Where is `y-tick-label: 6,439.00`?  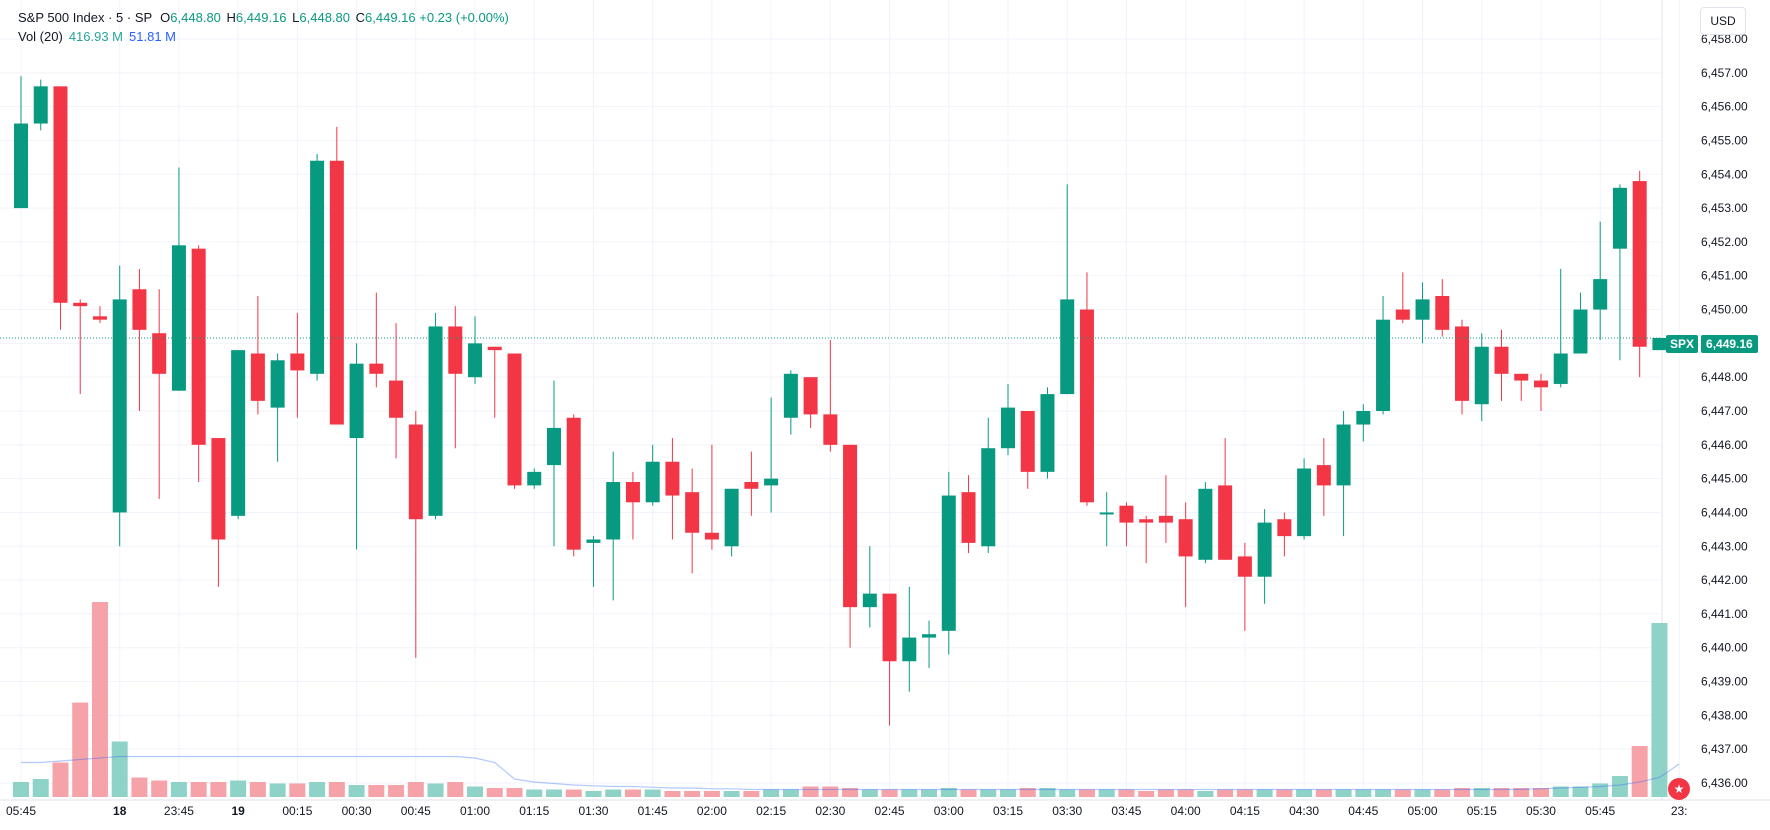 y-tick-label: 6,439.00 is located at coordinates (1724, 682).